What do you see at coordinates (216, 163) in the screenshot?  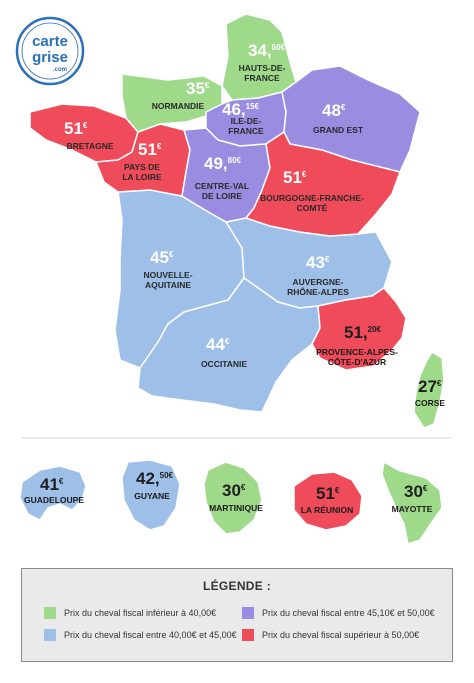 I see `price-main: 49,` at bounding box center [216, 163].